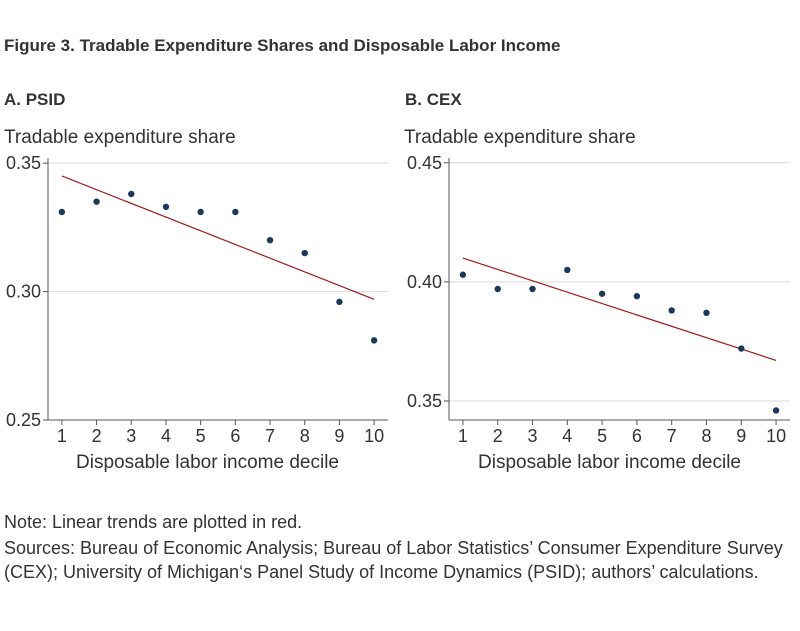  What do you see at coordinates (23, 163) in the screenshot?
I see `panel-a-ytick-label: 0.35` at bounding box center [23, 163].